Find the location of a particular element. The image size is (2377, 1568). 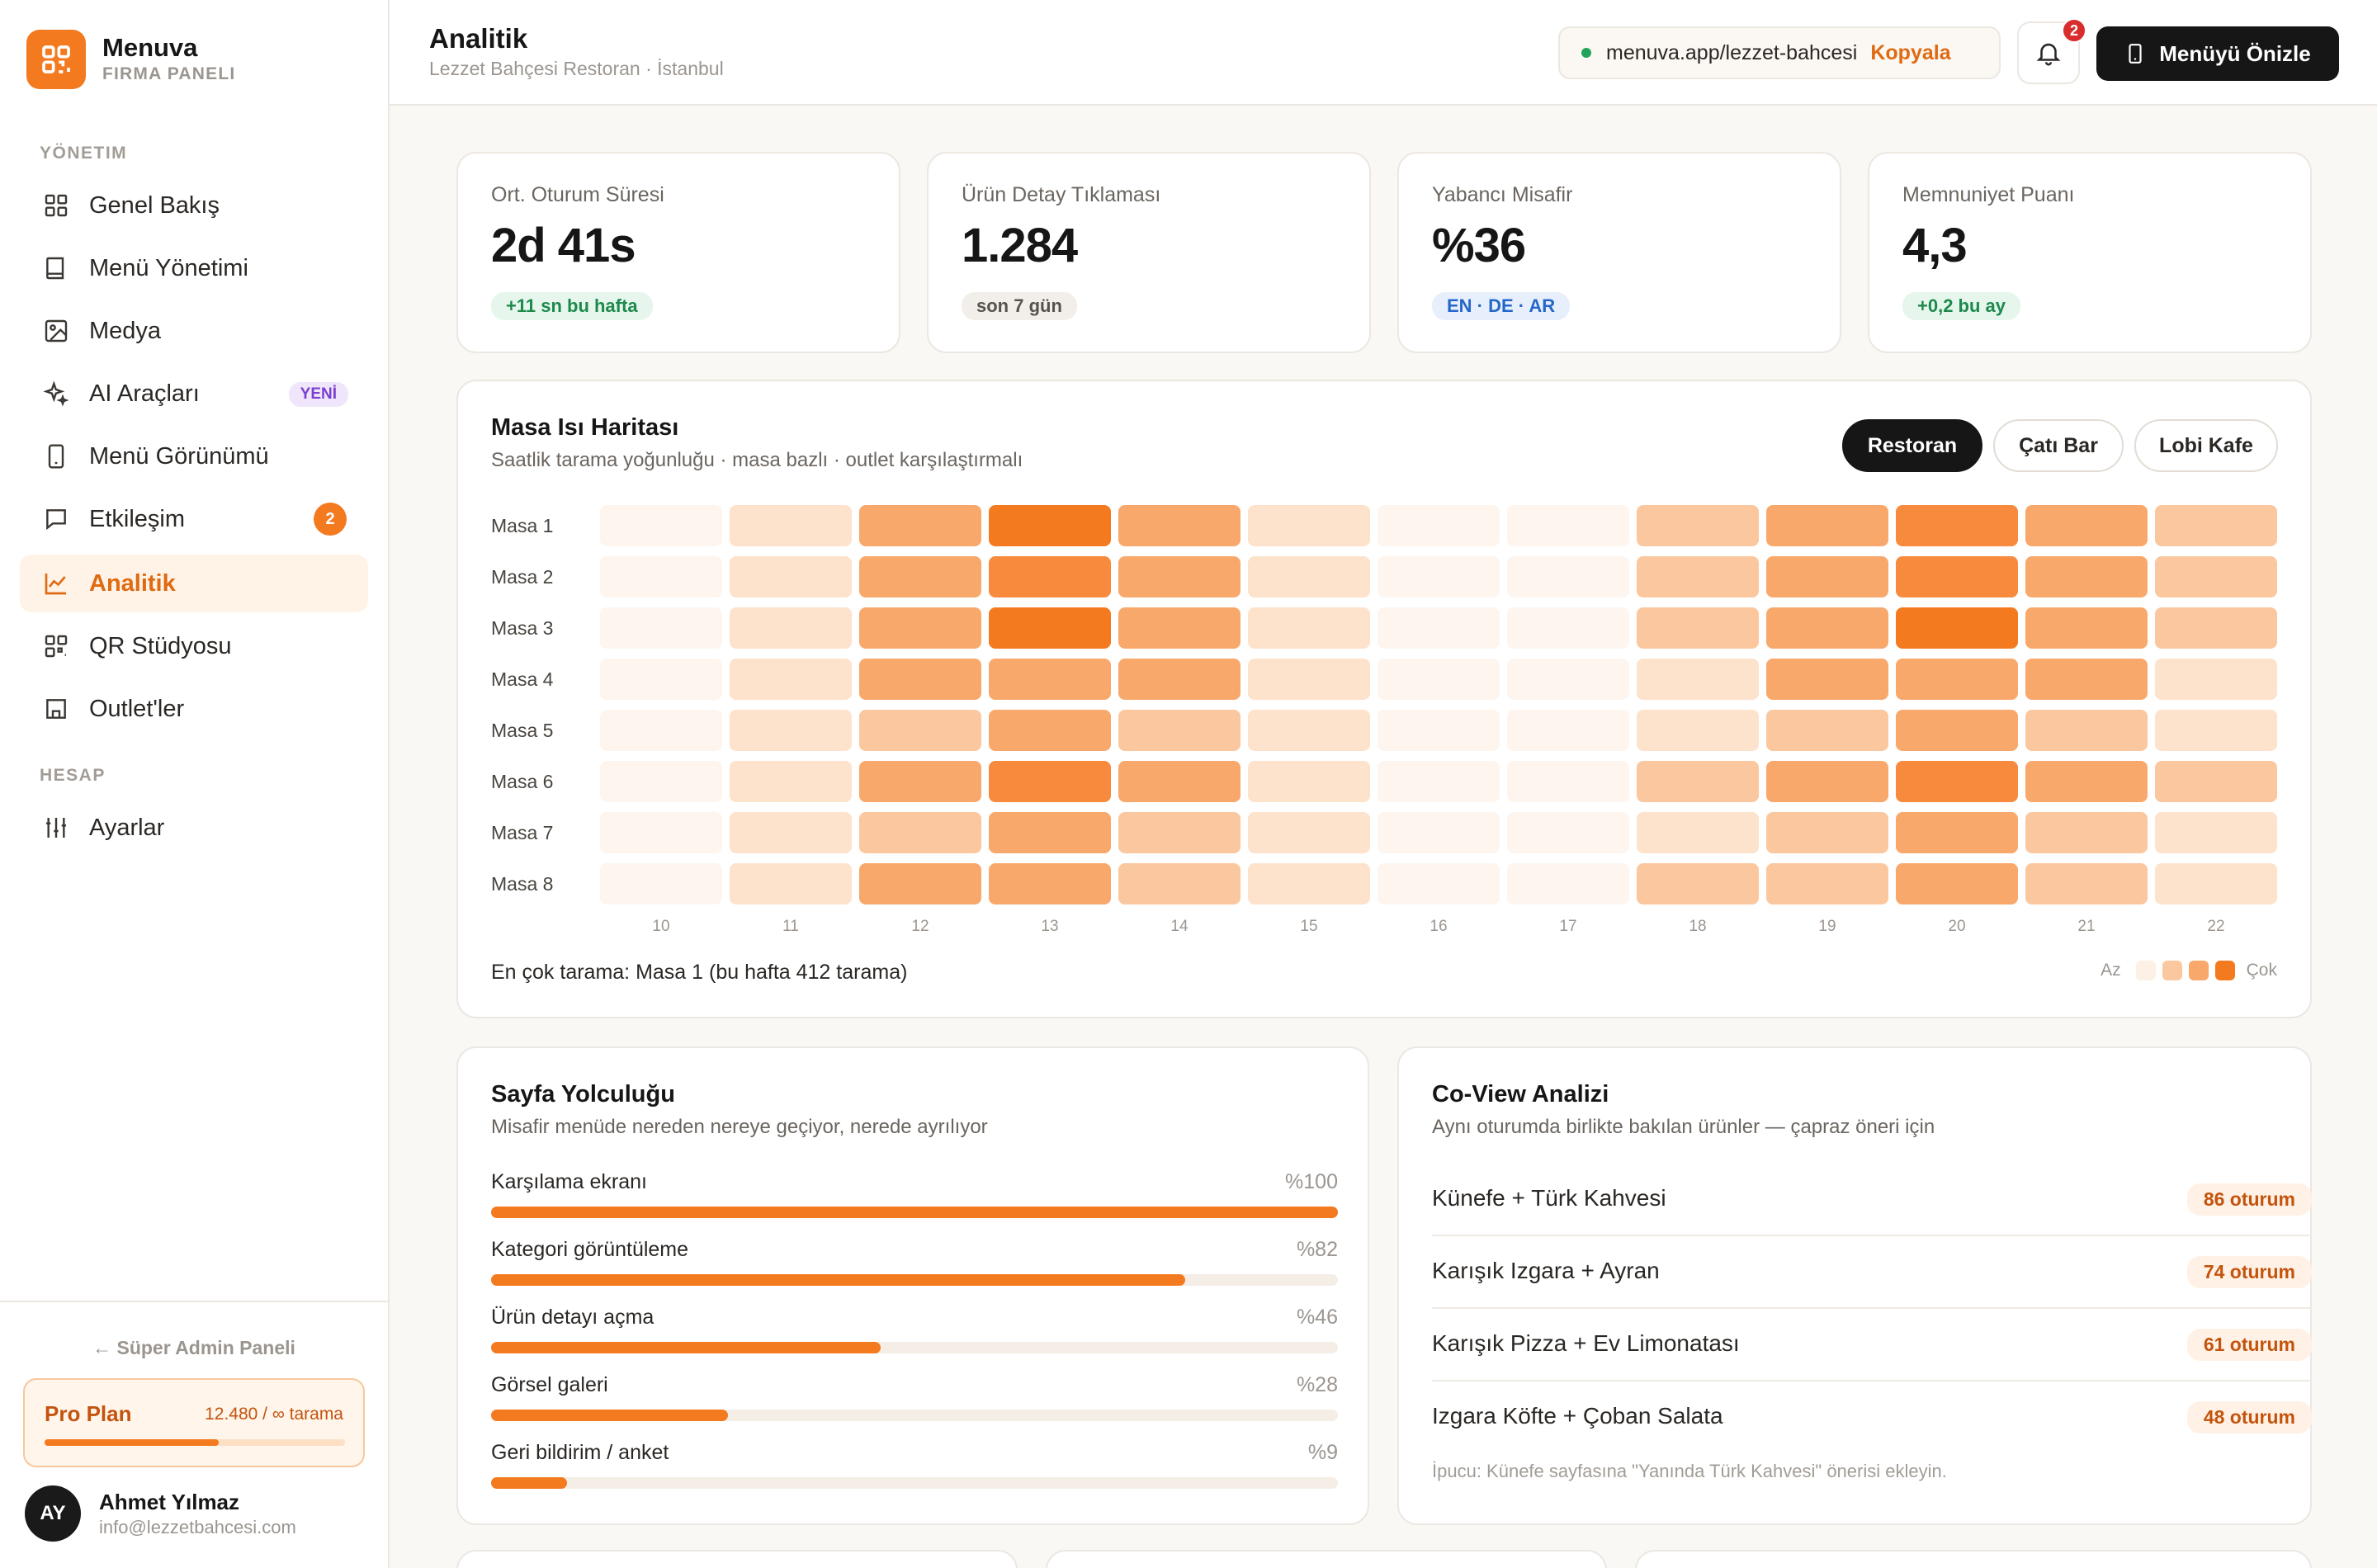

super-admin-link: ← Süper Admin Paneli is located at coordinates (193, 1347).